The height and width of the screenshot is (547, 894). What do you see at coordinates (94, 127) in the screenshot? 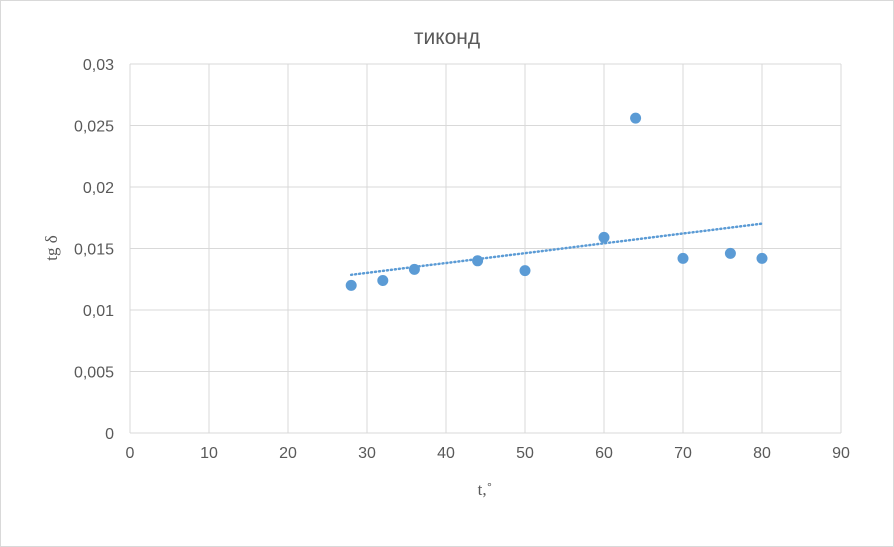
I see `y-tick-label: 0,025` at bounding box center [94, 127].